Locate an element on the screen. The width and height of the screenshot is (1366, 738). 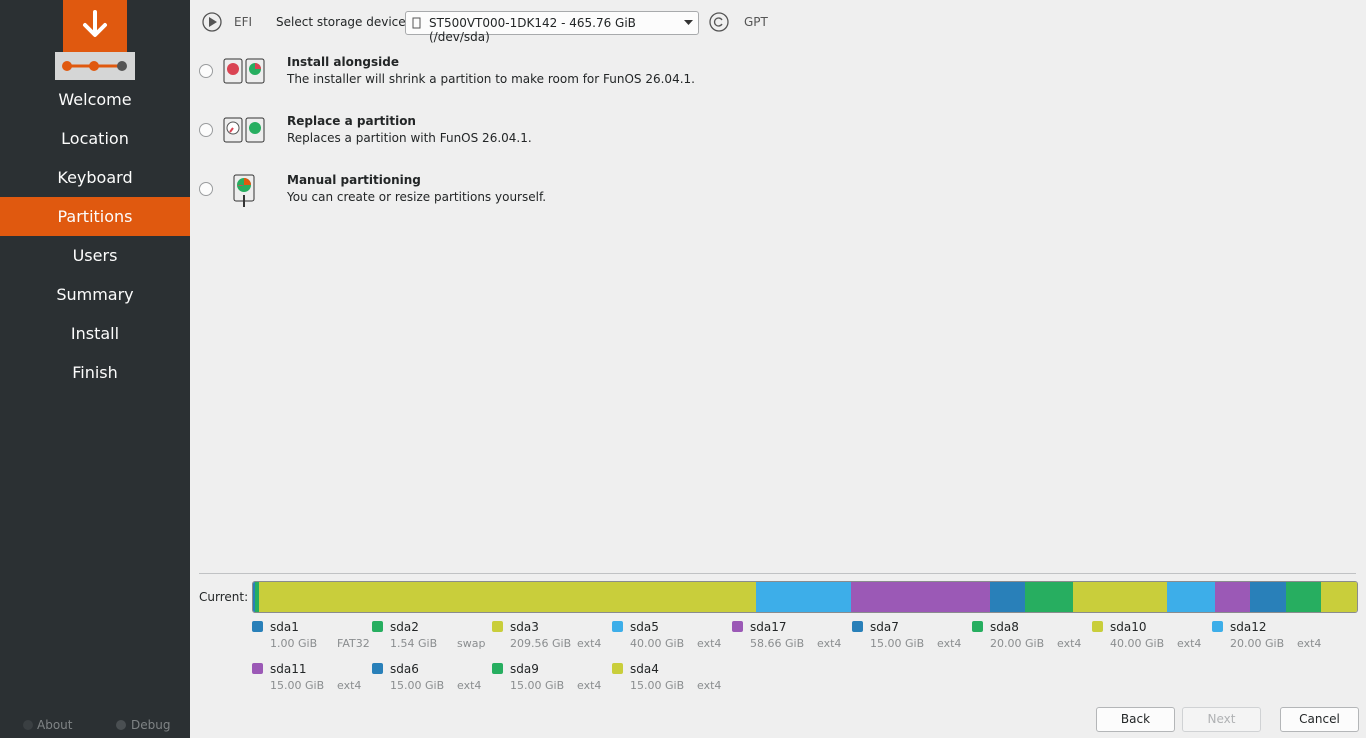
nav-item: Partitions is located at coordinates (95, 216).